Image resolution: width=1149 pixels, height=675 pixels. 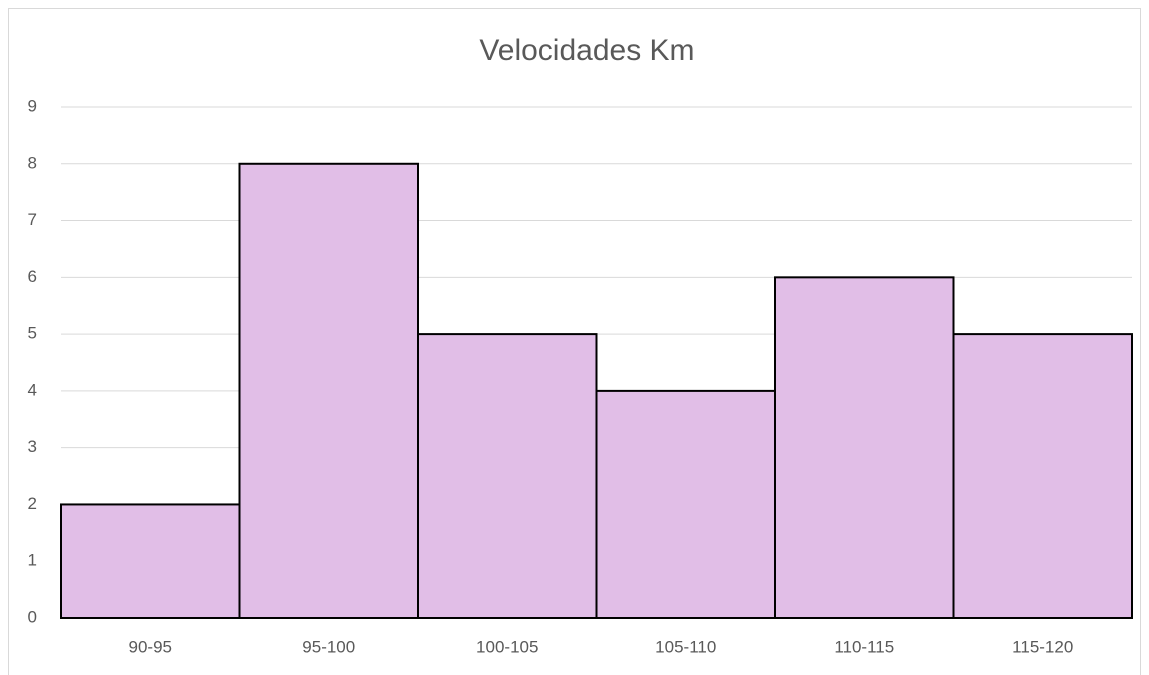 What do you see at coordinates (32, 276) in the screenshot?
I see `y-tick-label: 6` at bounding box center [32, 276].